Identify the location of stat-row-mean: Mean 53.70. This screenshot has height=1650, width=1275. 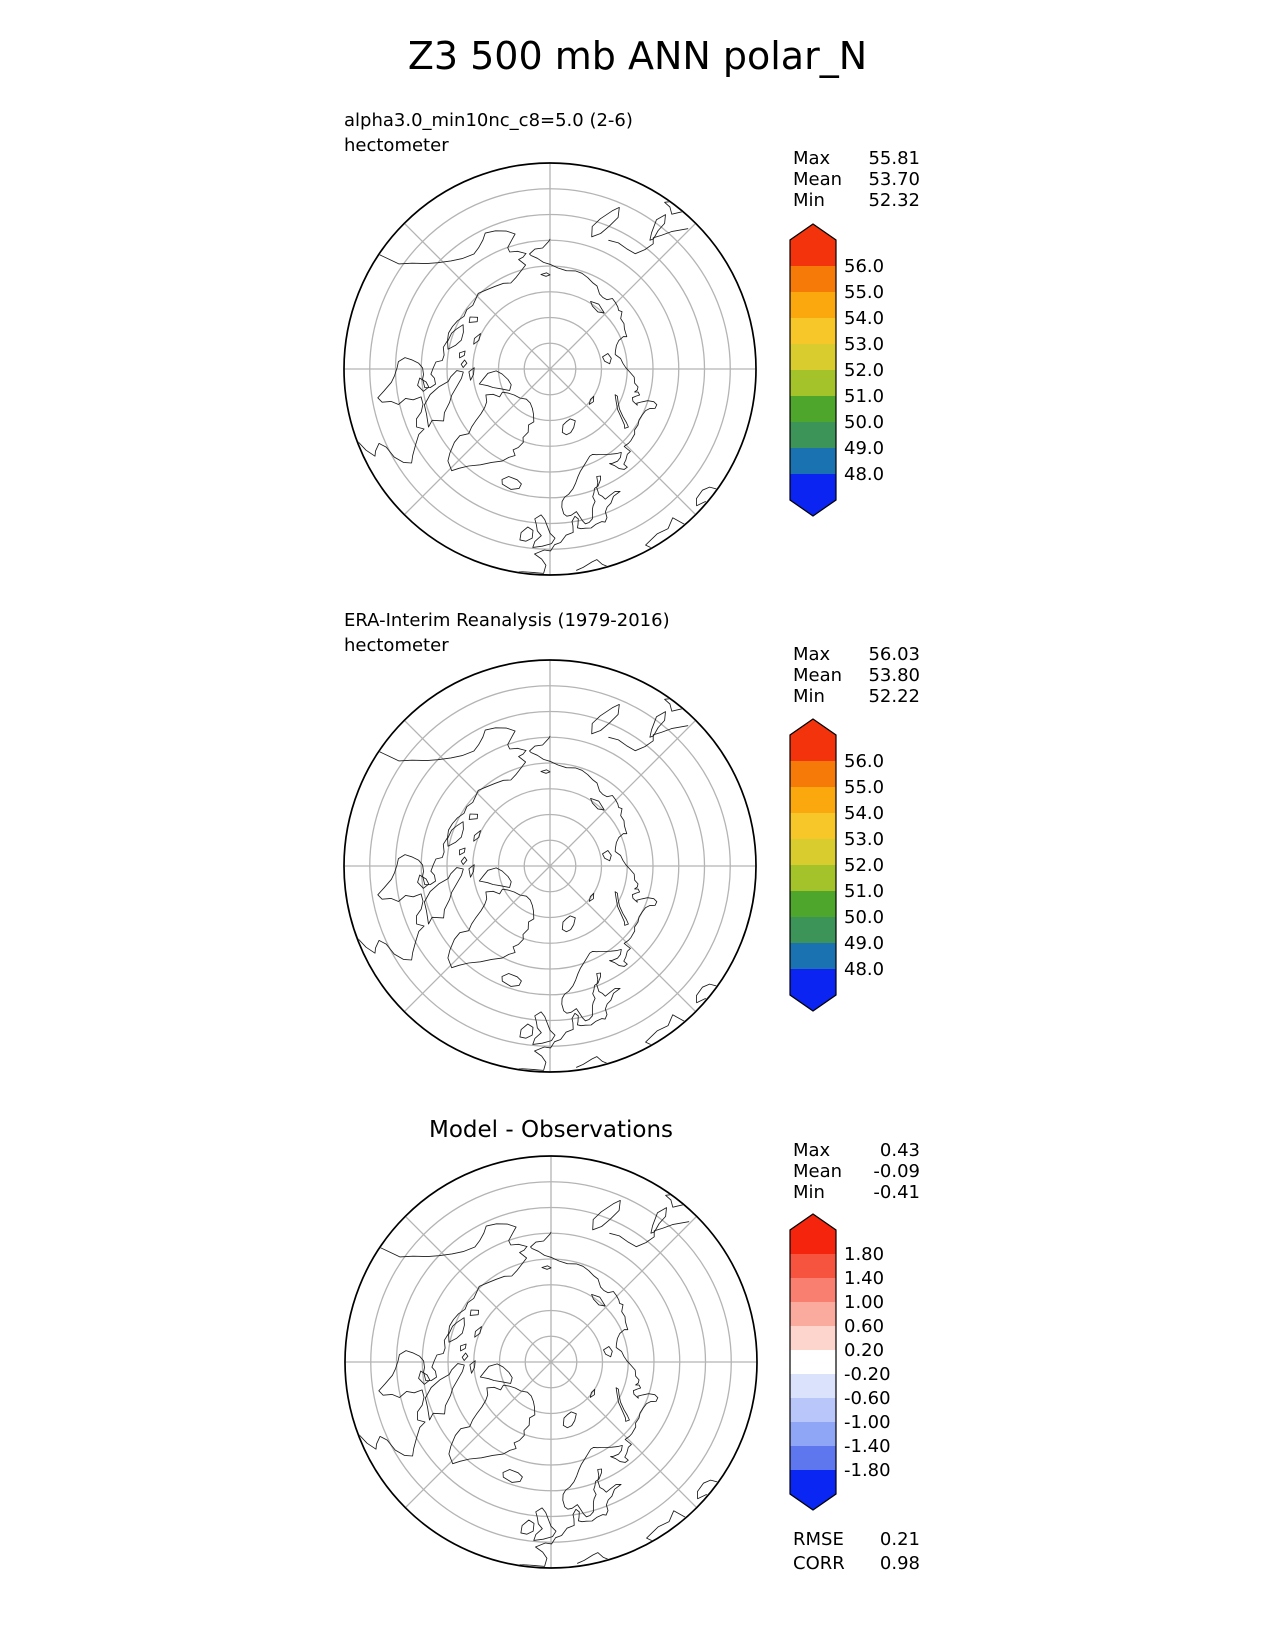
(856, 179).